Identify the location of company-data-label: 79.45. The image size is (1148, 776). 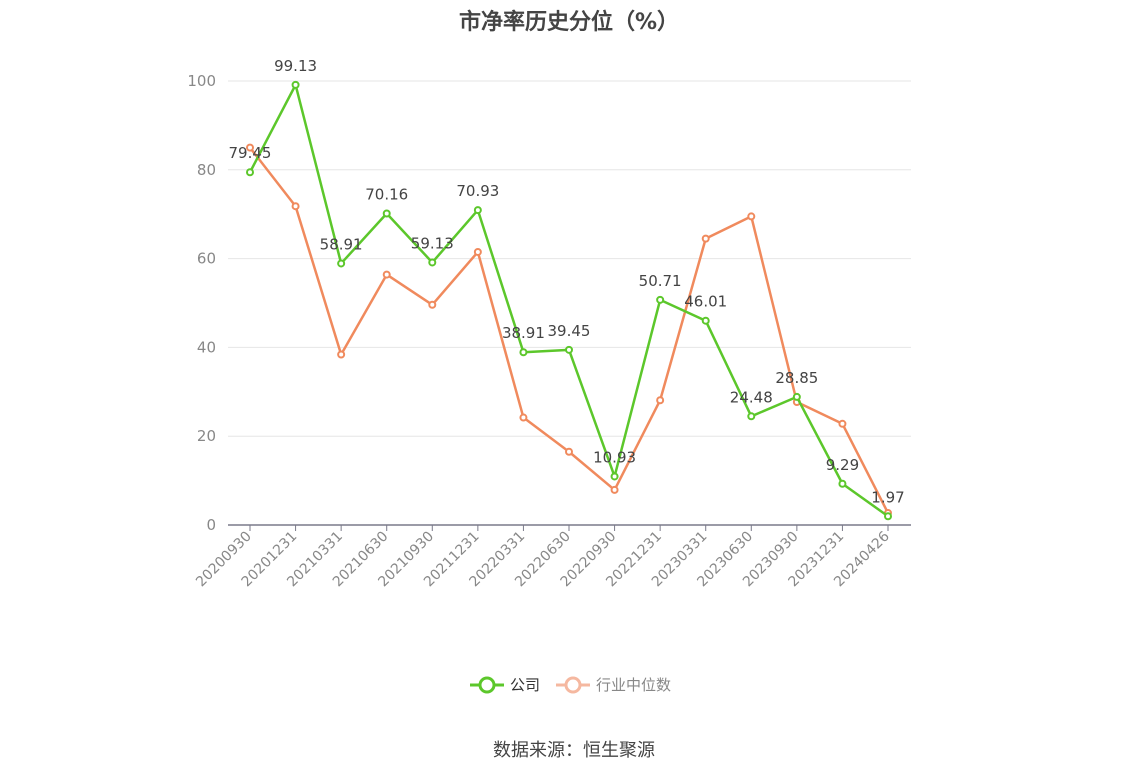
(250, 153).